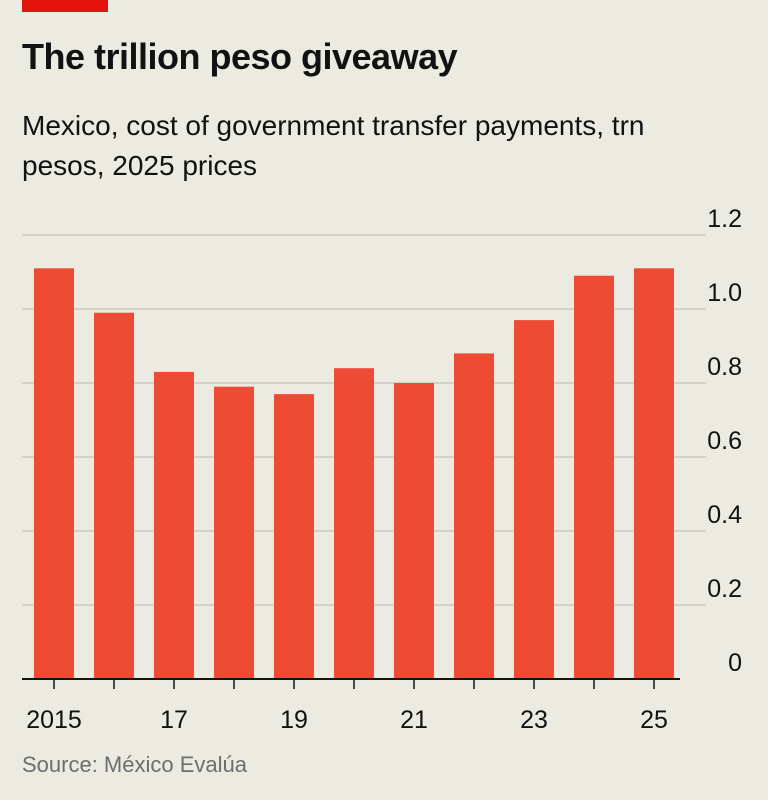  What do you see at coordinates (354, 523) in the screenshot?
I see `bar-2020` at bounding box center [354, 523].